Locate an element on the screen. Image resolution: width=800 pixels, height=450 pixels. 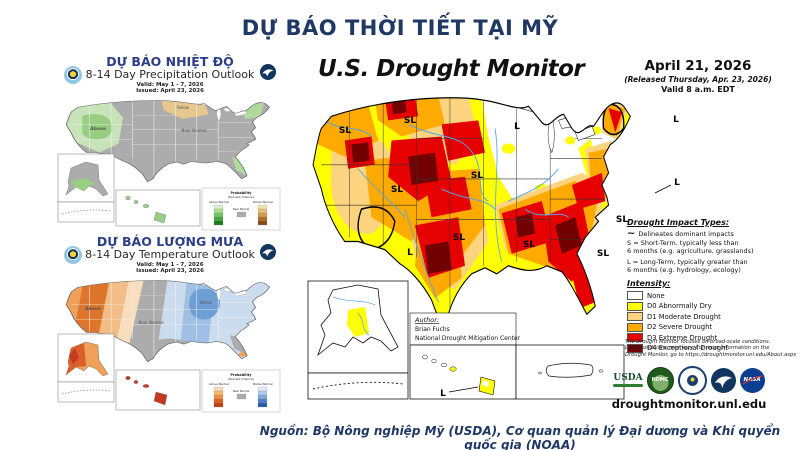
drought-hawaii-inset: L is located at coordinates (463, 372).